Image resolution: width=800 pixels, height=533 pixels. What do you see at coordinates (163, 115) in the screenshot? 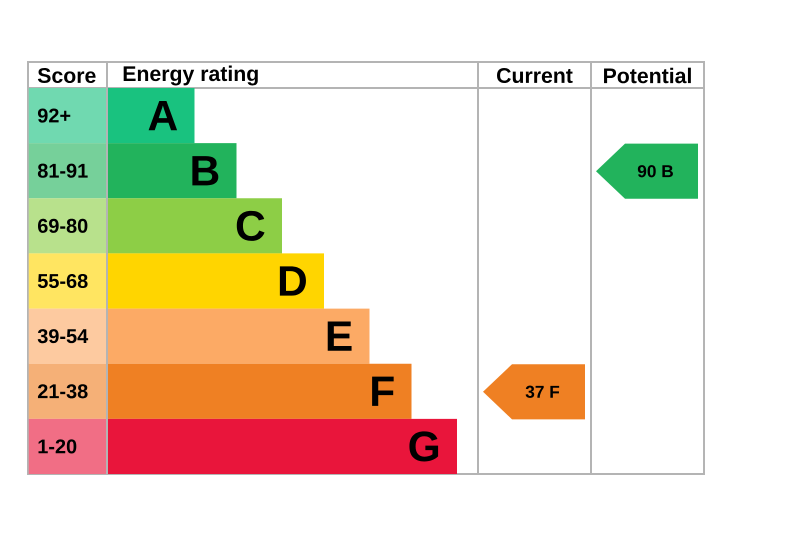
I see `annotation: A` at bounding box center [163, 115].